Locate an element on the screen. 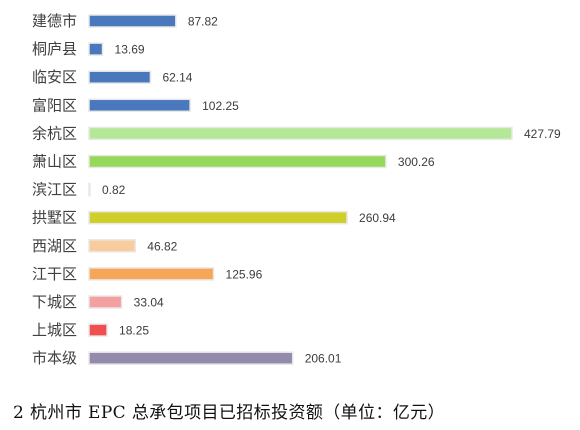 Image resolution: width=580 pixels, height=430 pixels. category-label: 江干区 is located at coordinates (54, 274).